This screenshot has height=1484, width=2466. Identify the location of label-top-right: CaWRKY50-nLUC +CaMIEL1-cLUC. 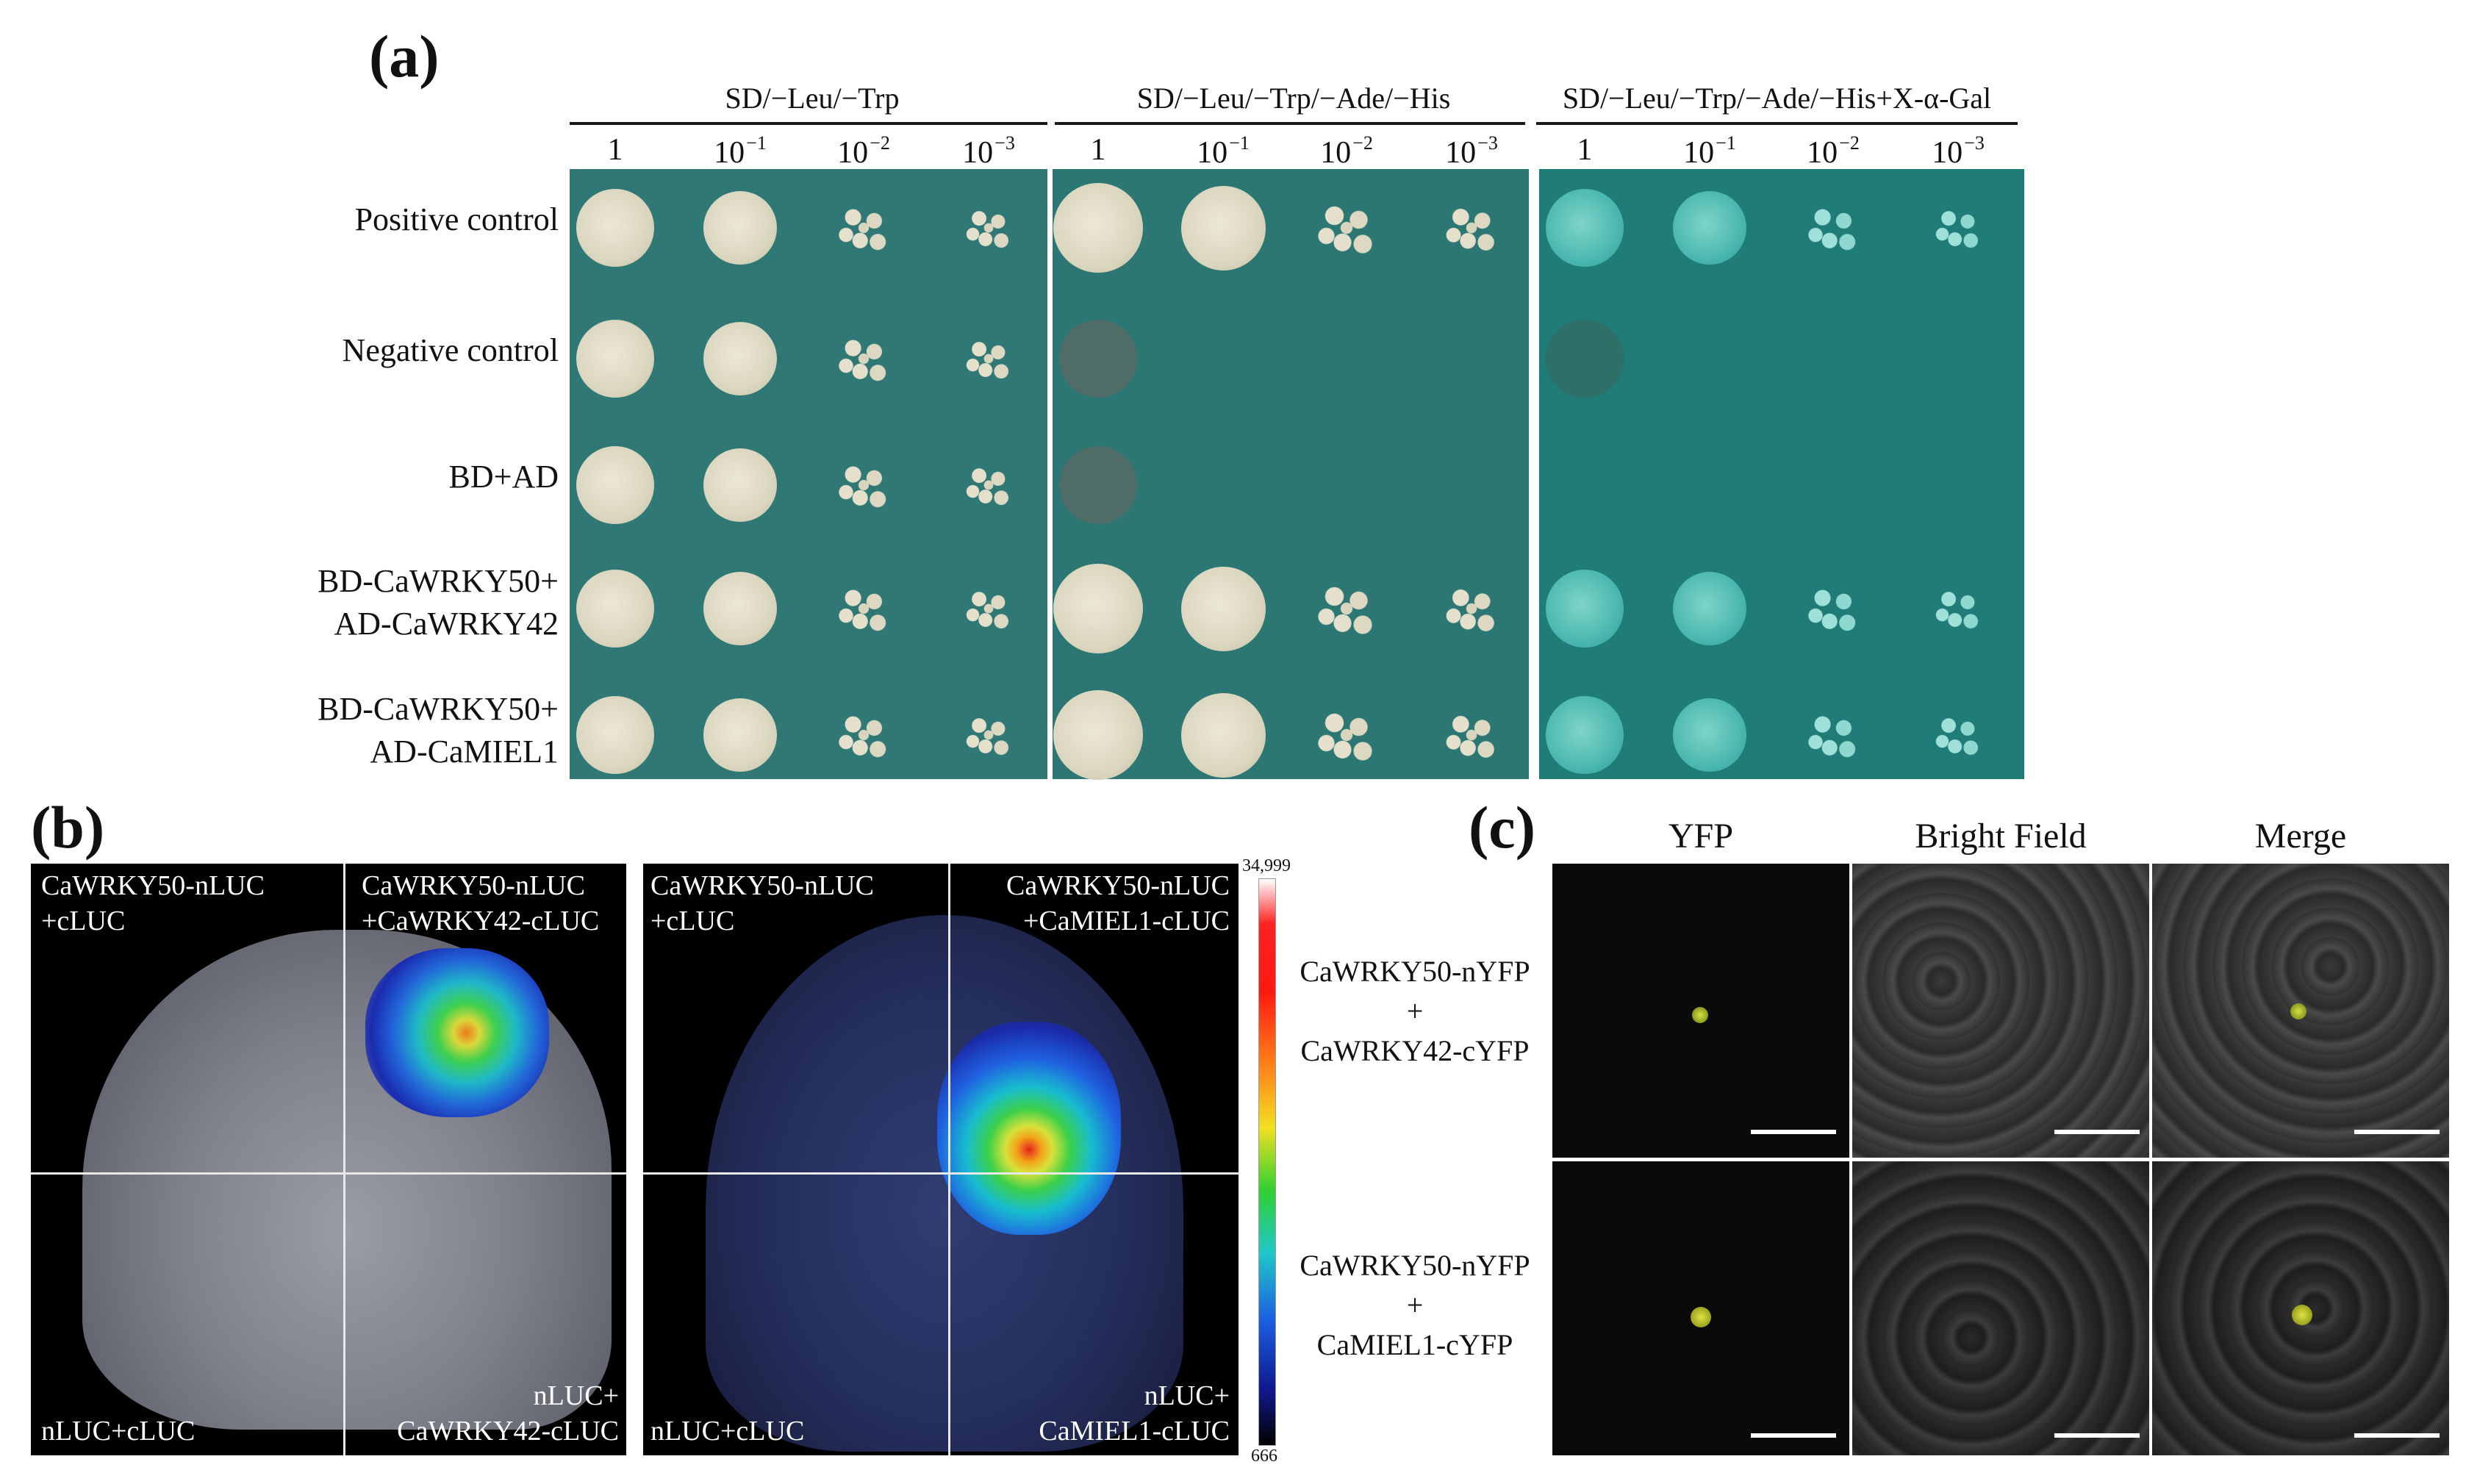
(1118, 903).